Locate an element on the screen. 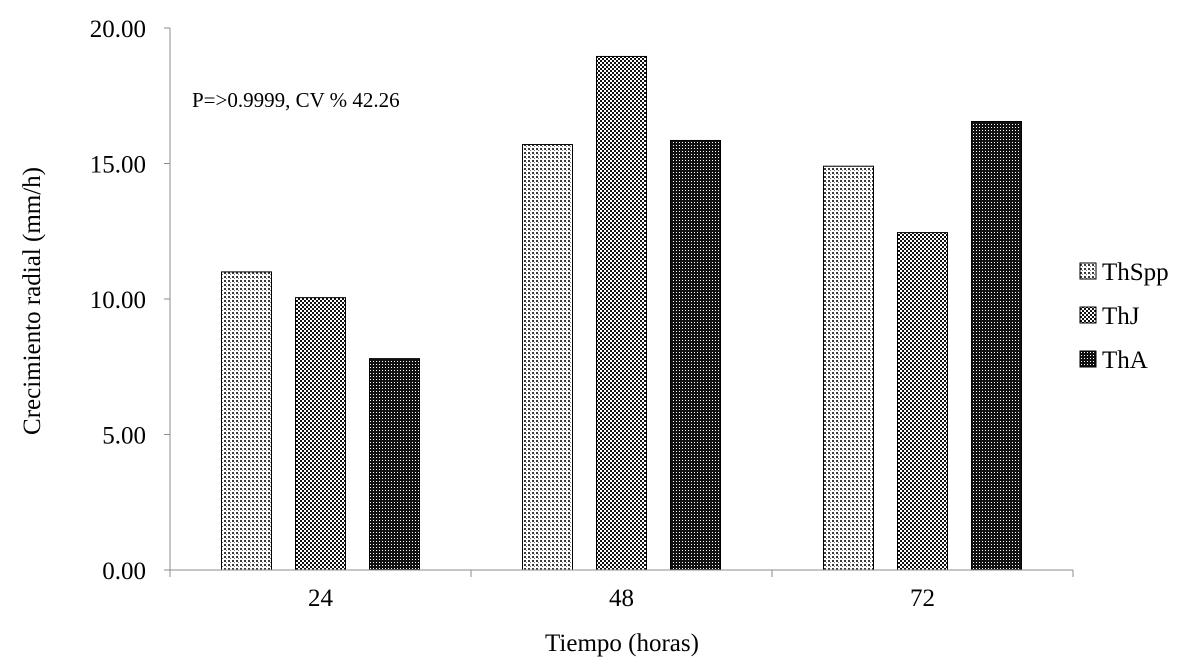  x-tick-label: 48 is located at coordinates (621, 598).